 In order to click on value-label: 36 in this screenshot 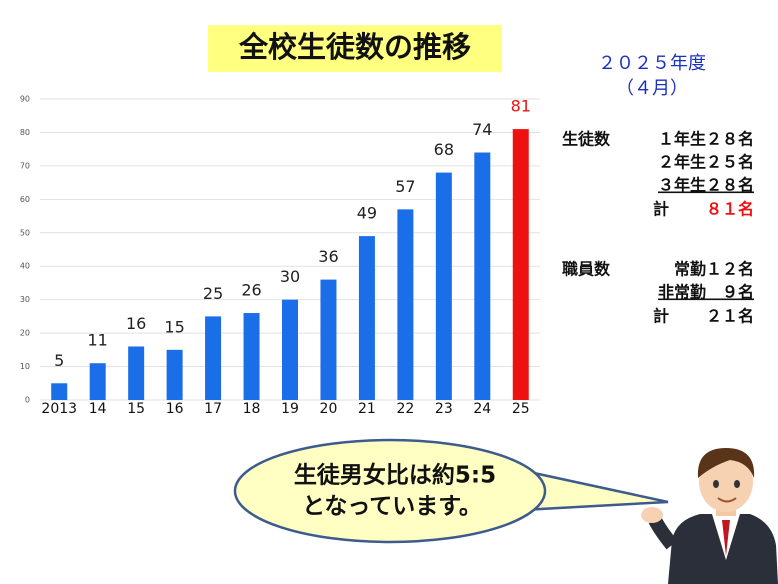, I will do `click(328, 256)`.